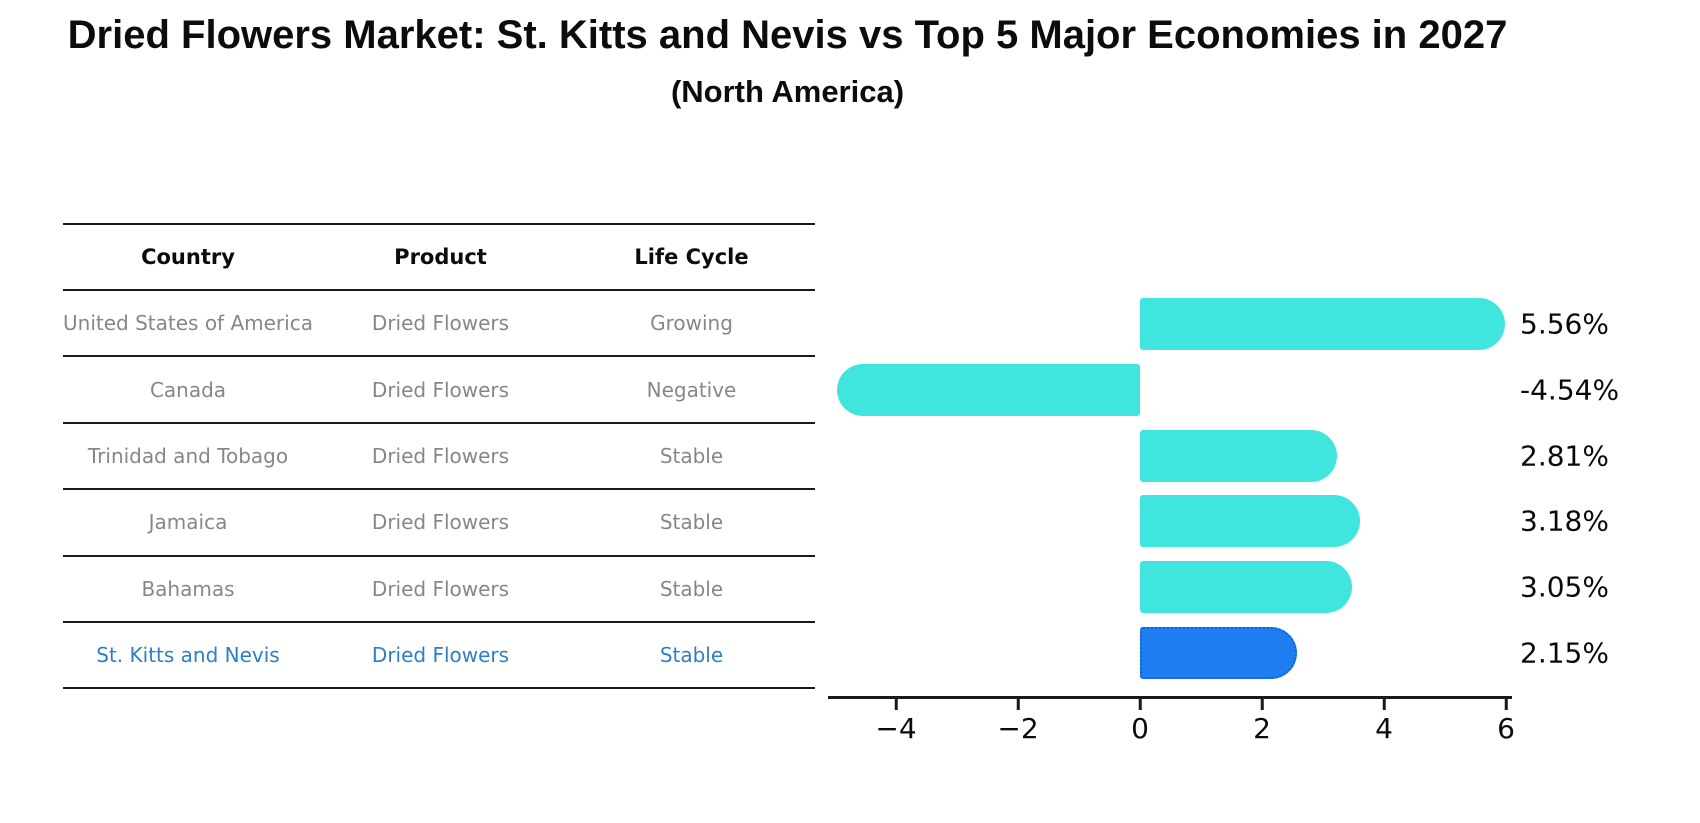  Describe the element at coordinates (188, 257) in the screenshot. I see `table-header-cell: Country` at that location.